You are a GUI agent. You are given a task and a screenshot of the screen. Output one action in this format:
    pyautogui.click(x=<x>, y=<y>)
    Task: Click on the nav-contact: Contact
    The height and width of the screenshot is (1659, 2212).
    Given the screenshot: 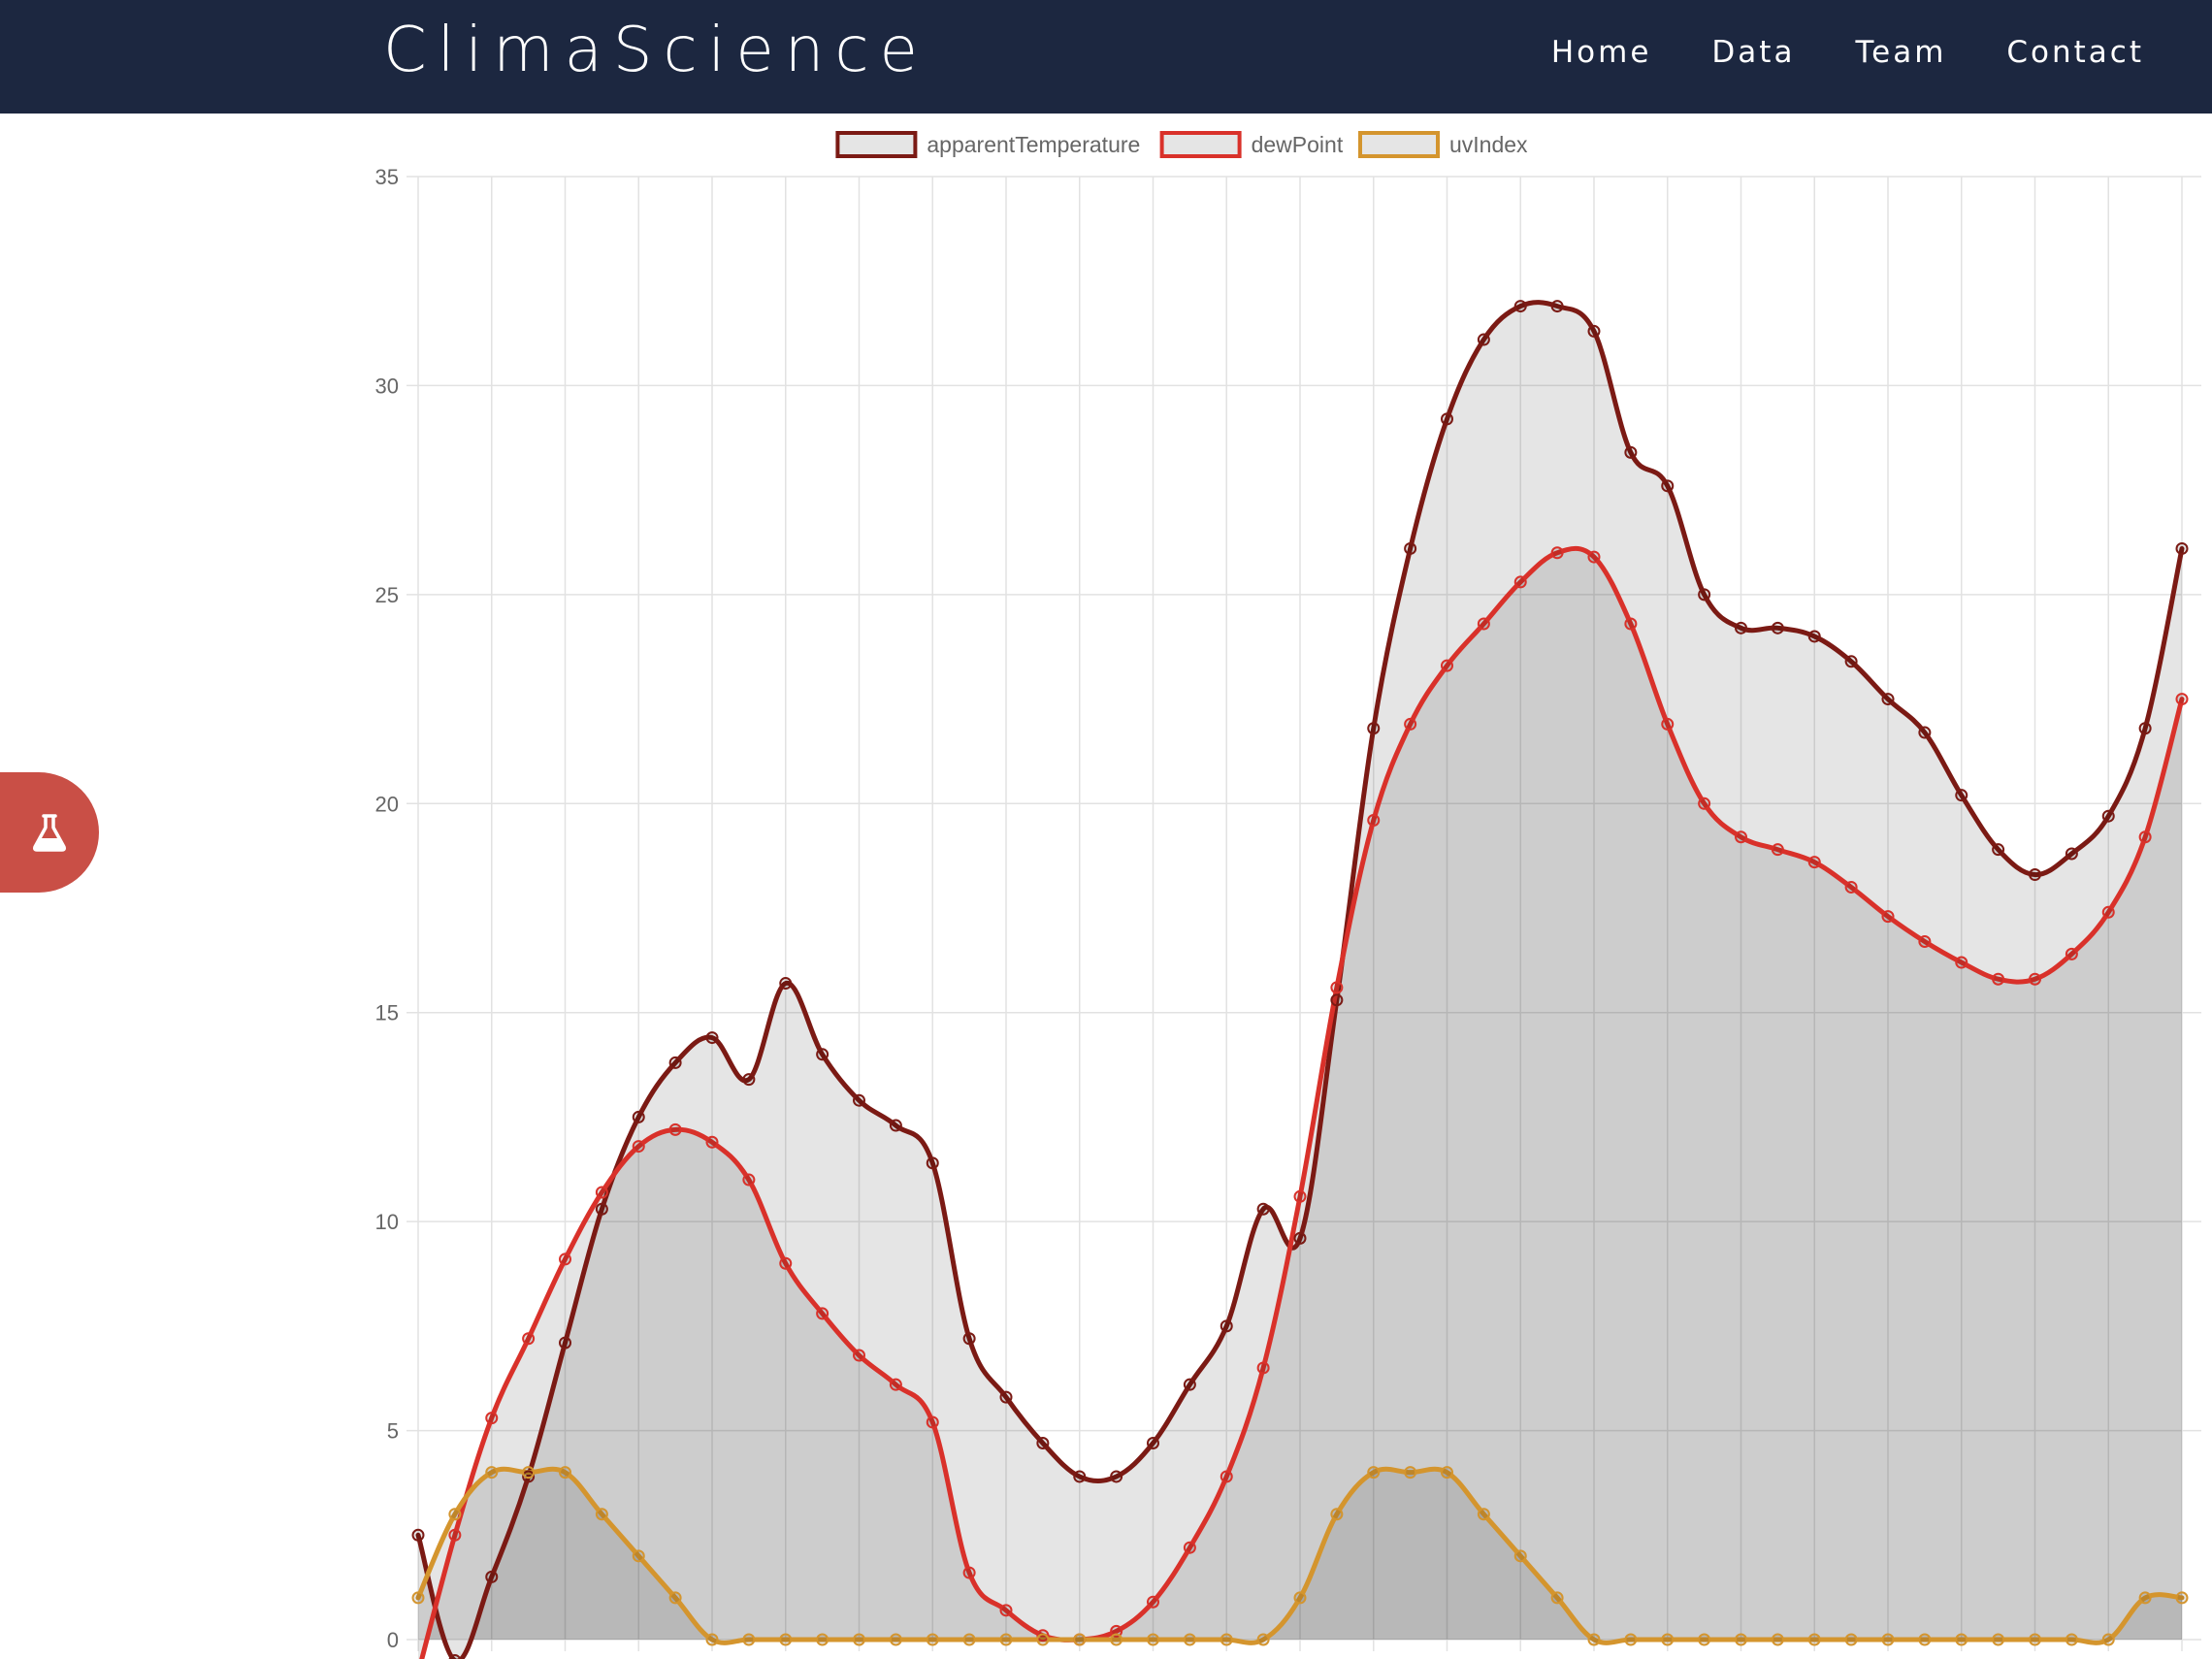 What is the action you would take?
    pyautogui.click(x=2075, y=52)
    